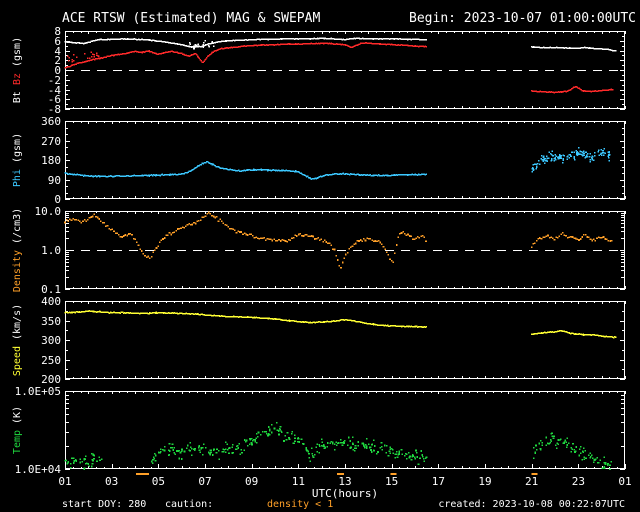 The image size is (640, 512). Describe the element at coordinates (48, 211) in the screenshot. I see `y-tick-label: 10.0` at that location.